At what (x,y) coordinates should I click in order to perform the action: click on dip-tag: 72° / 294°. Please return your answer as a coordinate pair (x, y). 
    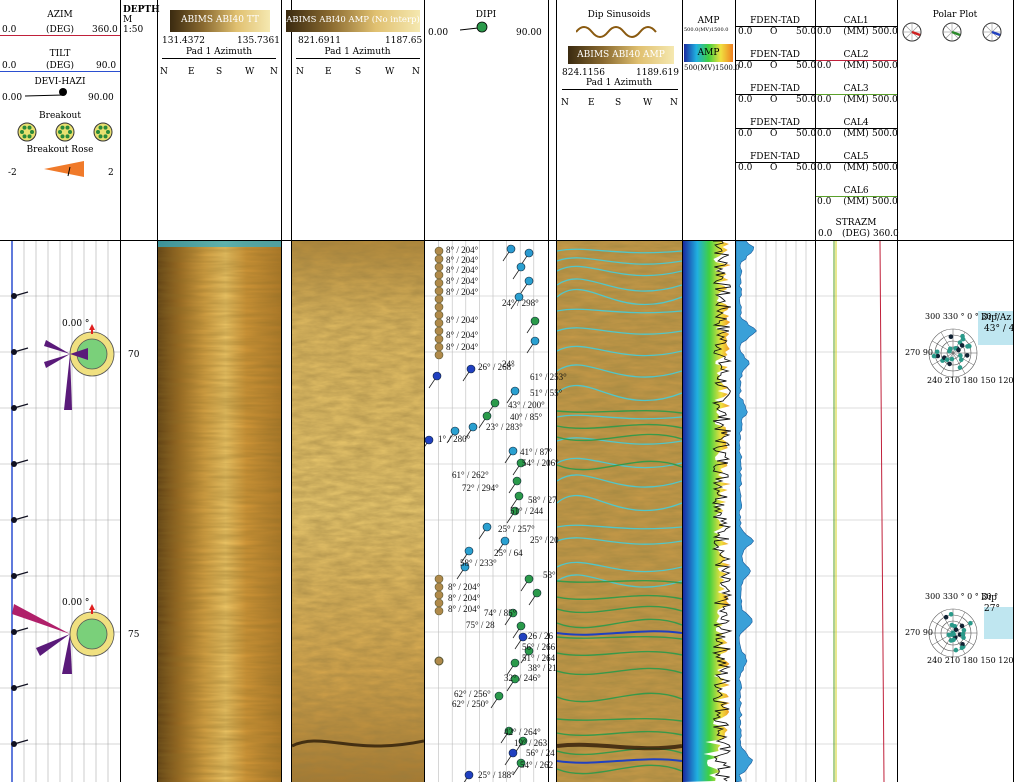
    Looking at the image, I should click on (480, 488).